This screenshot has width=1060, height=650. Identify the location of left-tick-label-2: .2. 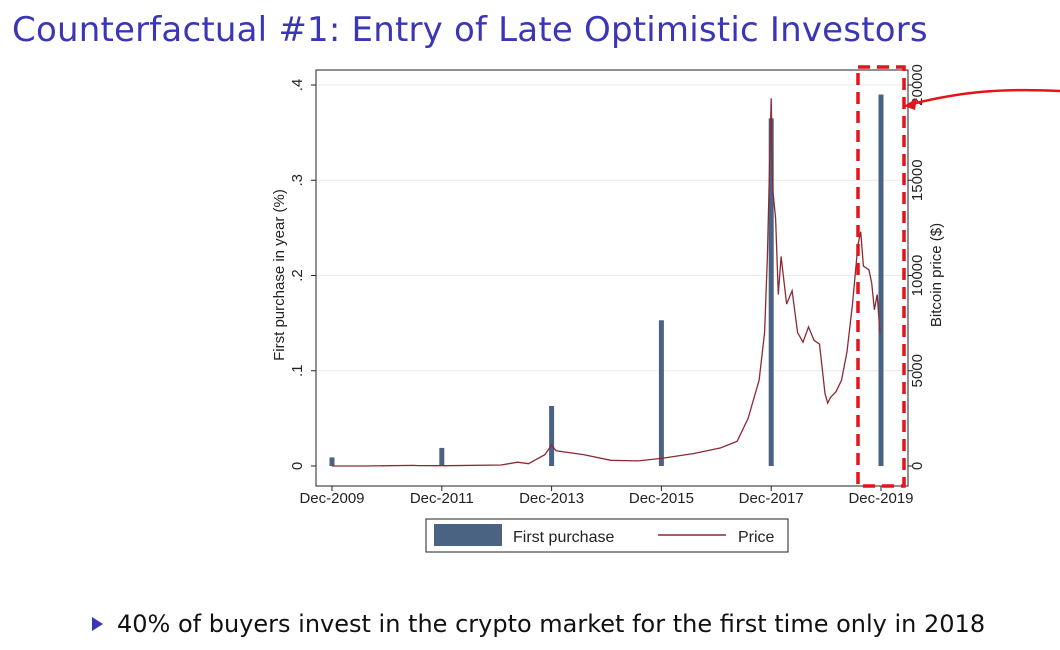
(297, 275).